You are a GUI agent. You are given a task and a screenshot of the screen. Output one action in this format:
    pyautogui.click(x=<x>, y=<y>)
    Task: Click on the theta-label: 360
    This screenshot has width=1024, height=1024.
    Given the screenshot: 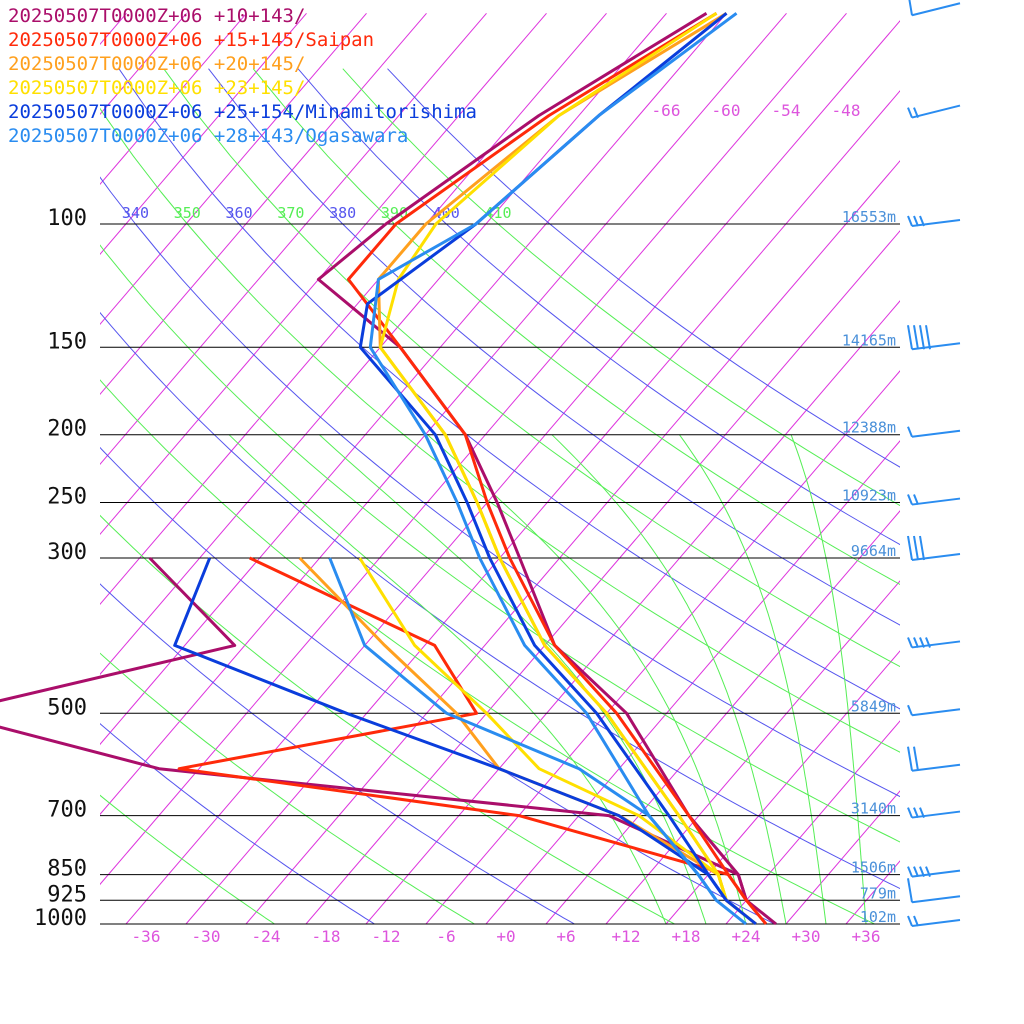 What is the action you would take?
    pyautogui.click(x=239, y=213)
    